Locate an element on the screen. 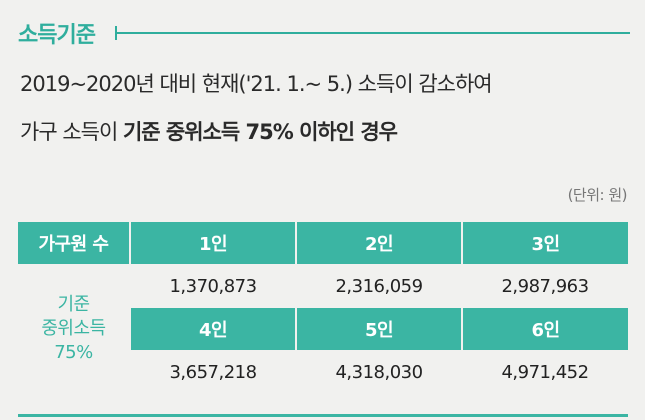 This screenshot has width=645, height=420. table-header-row: 가구원 수 1인 2인 3인 is located at coordinates (323, 243).